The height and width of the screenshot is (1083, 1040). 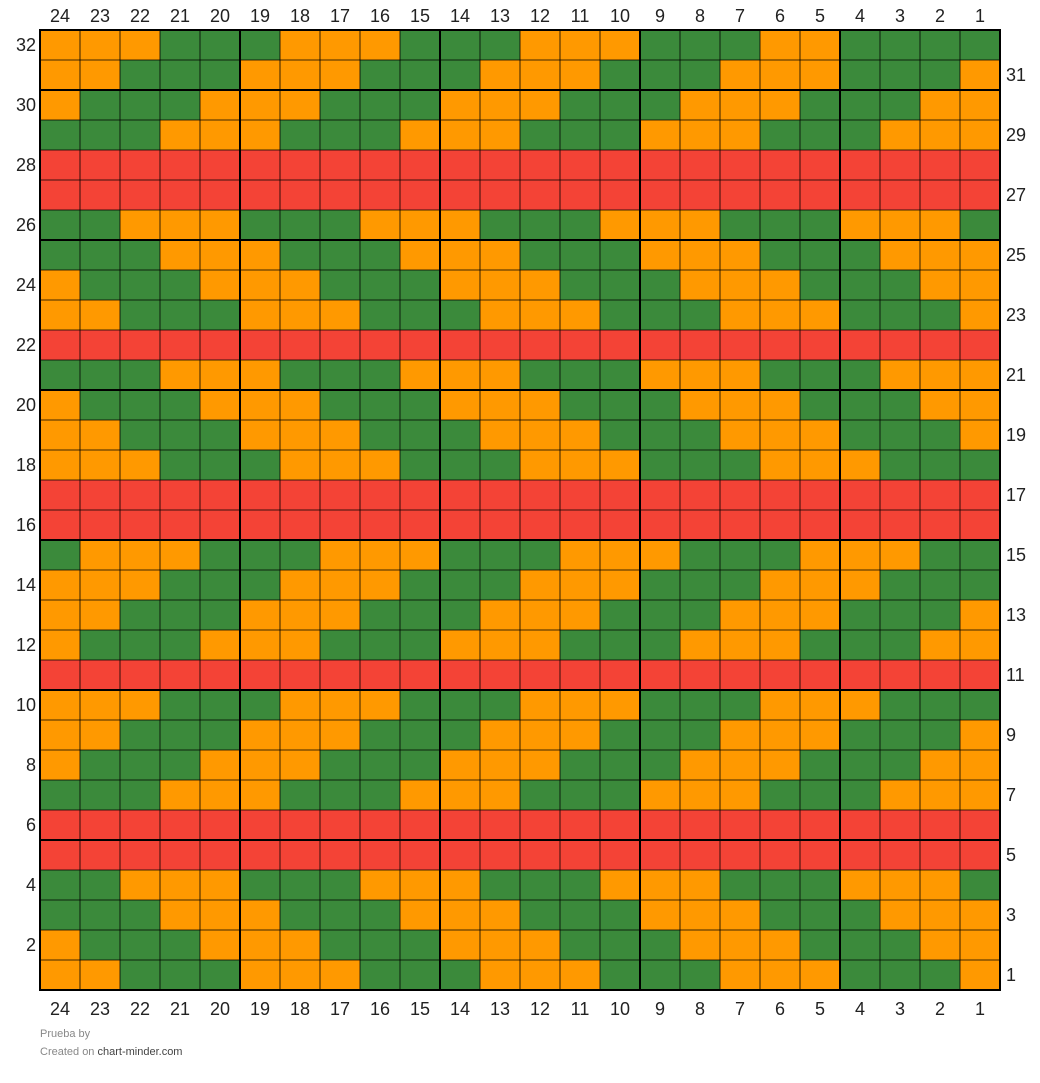 What do you see at coordinates (700, 915) in the screenshot?
I see `stitch-cell-r3-c8` at bounding box center [700, 915].